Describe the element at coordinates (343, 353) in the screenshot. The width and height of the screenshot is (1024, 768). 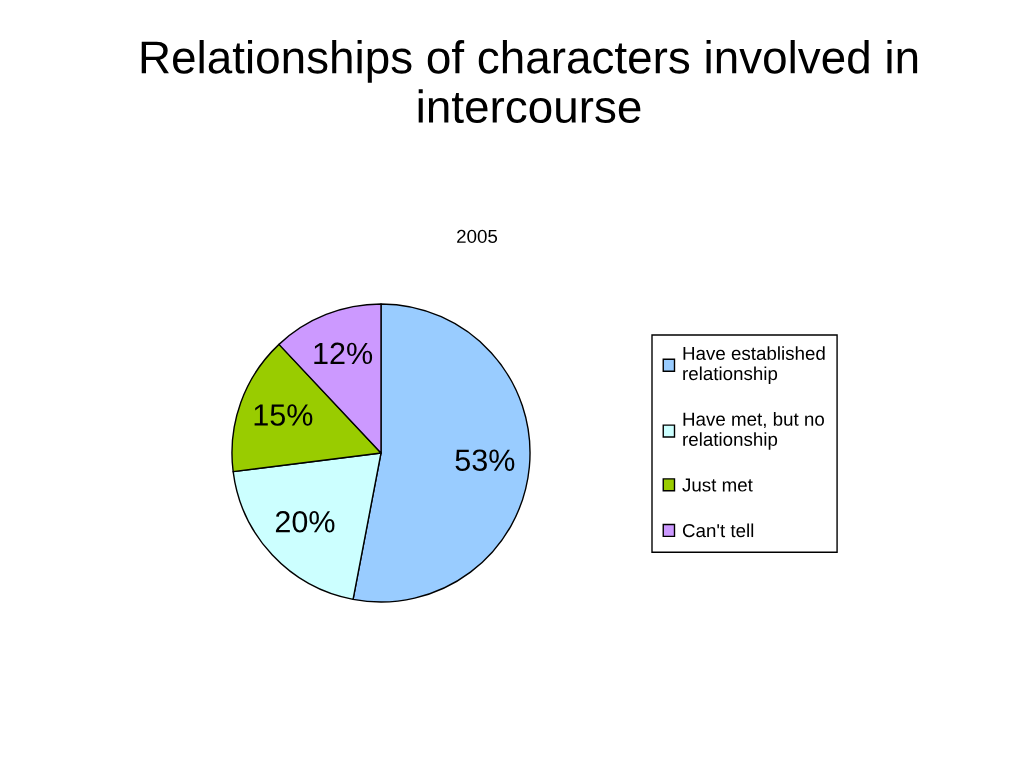
I see `data-label: 12%` at that location.